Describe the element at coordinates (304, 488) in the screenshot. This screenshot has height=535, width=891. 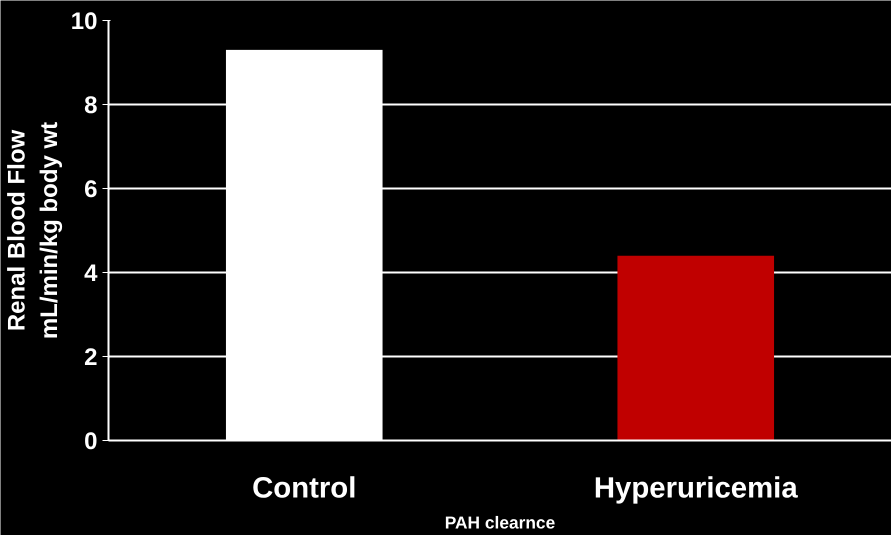
I see `x-tick-label: Control` at that location.